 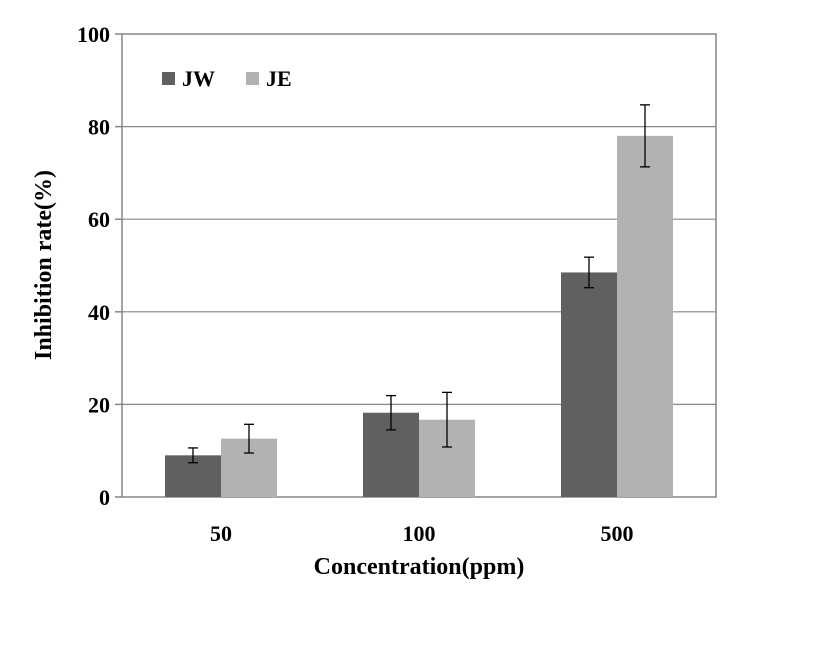 I want to click on y-tick-label: 0, so click(x=104, y=497).